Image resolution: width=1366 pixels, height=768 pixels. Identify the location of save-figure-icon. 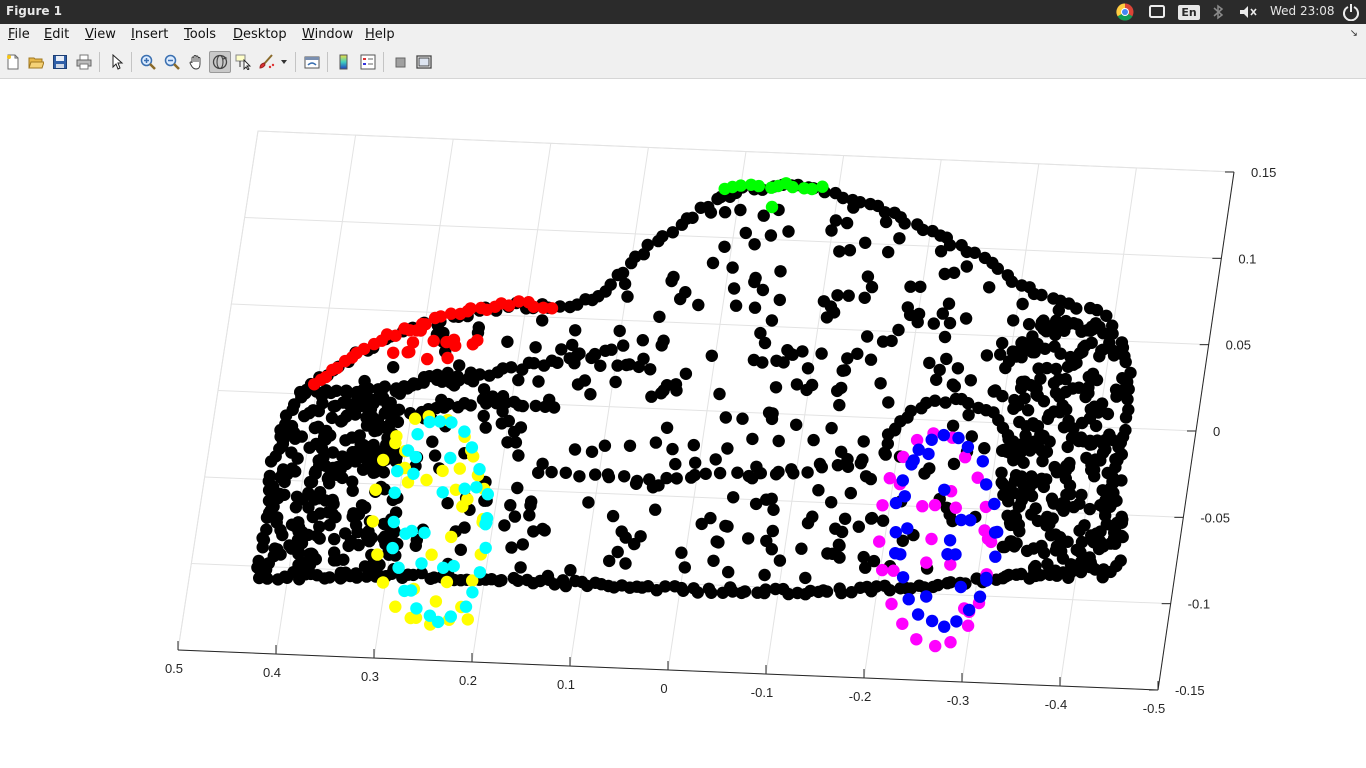
(60, 62).